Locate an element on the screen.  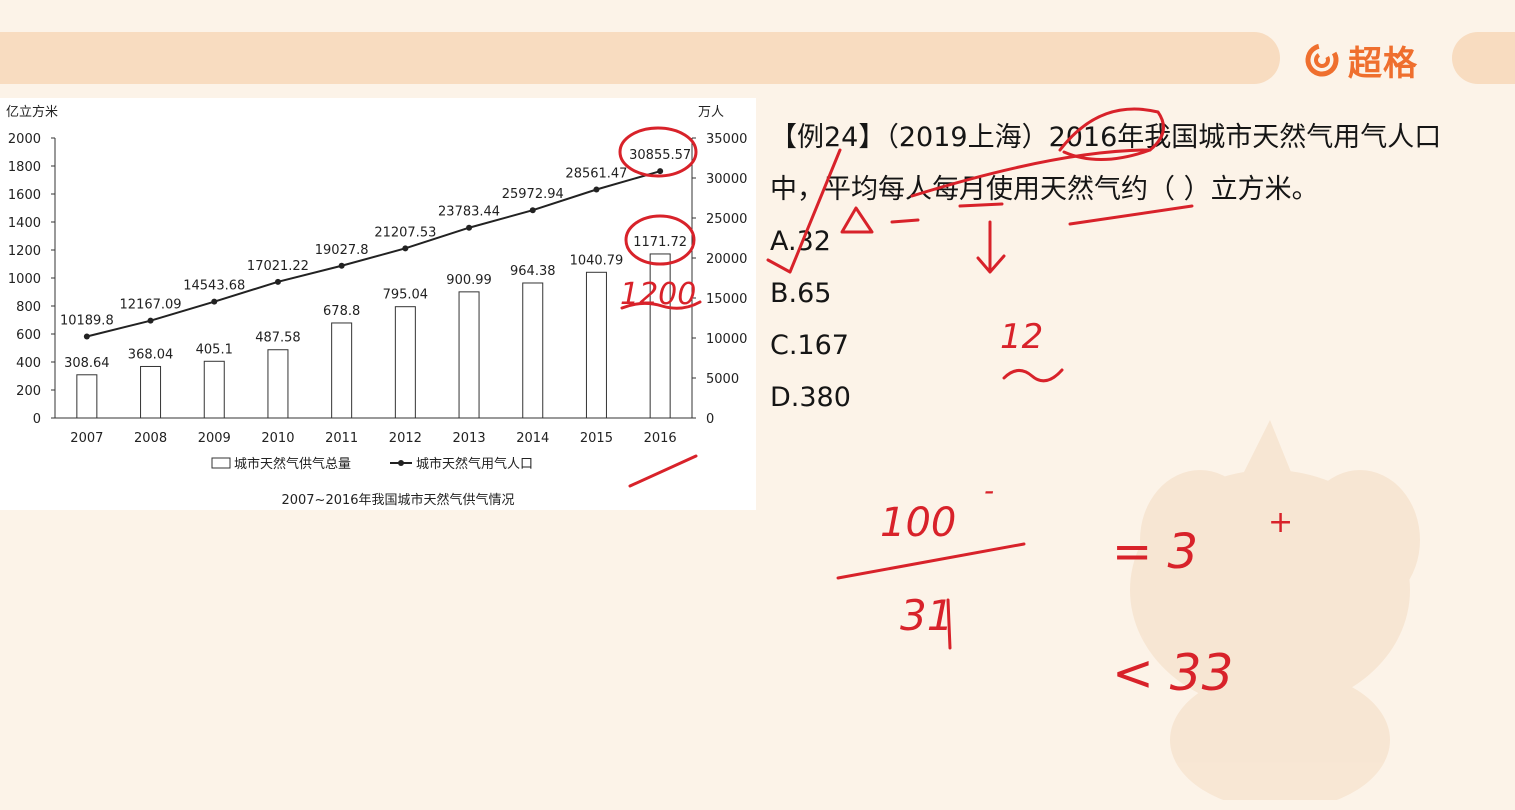
right-tick-label: 5000 is located at coordinates (722, 379).